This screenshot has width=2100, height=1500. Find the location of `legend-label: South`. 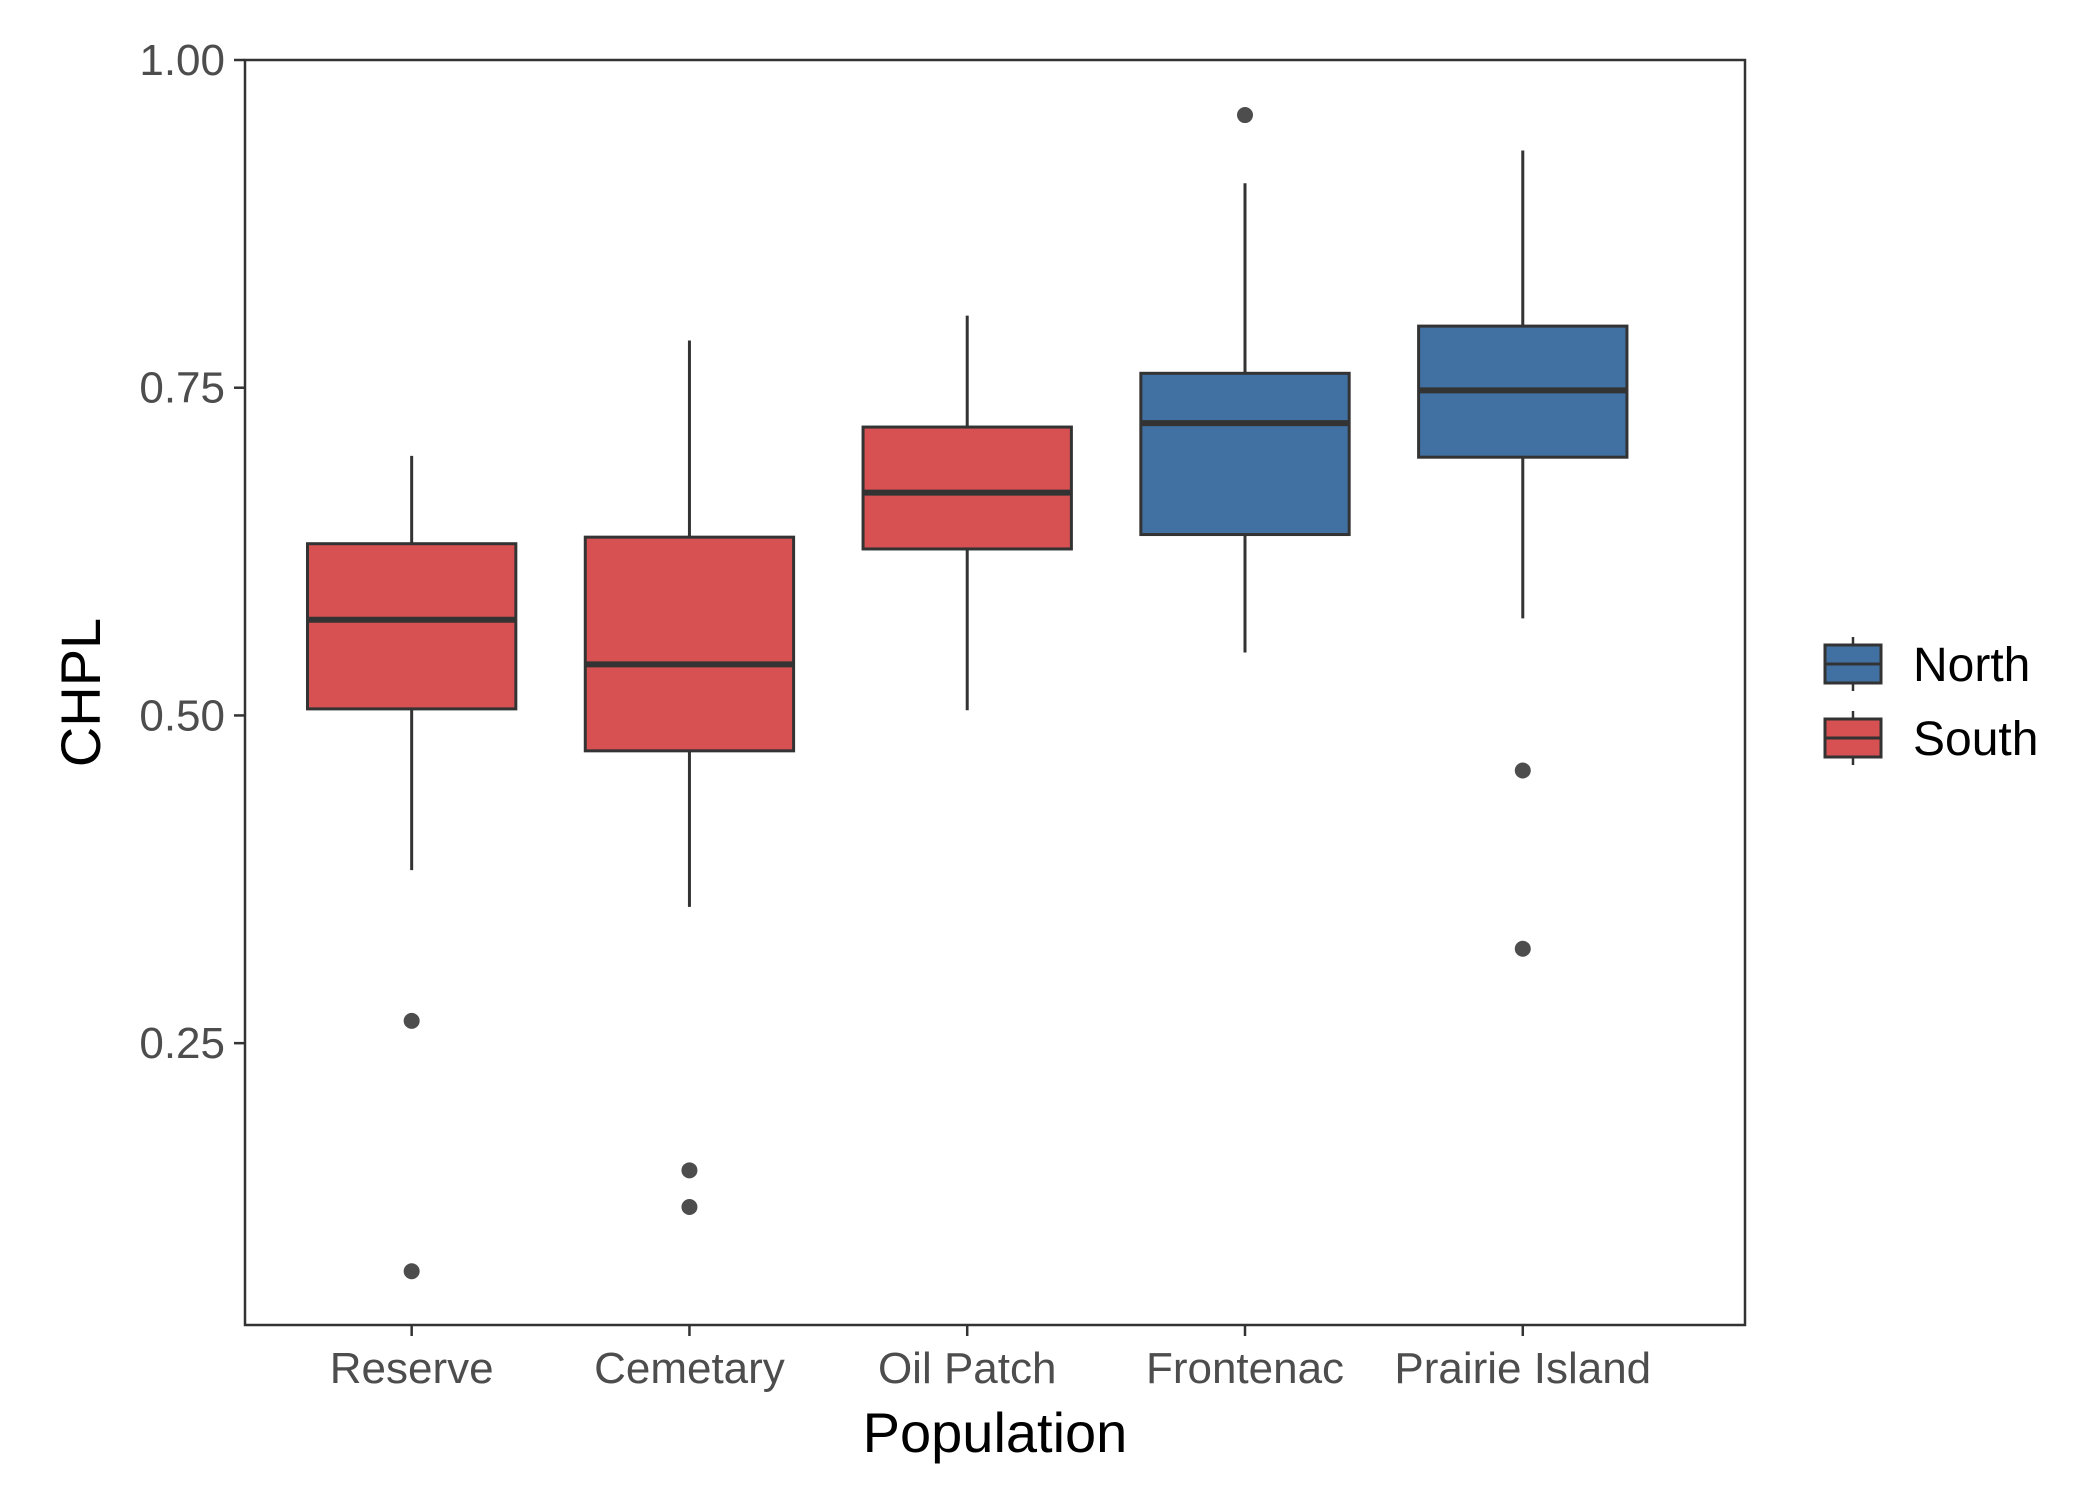

legend-label: South is located at coordinates (1975, 739).